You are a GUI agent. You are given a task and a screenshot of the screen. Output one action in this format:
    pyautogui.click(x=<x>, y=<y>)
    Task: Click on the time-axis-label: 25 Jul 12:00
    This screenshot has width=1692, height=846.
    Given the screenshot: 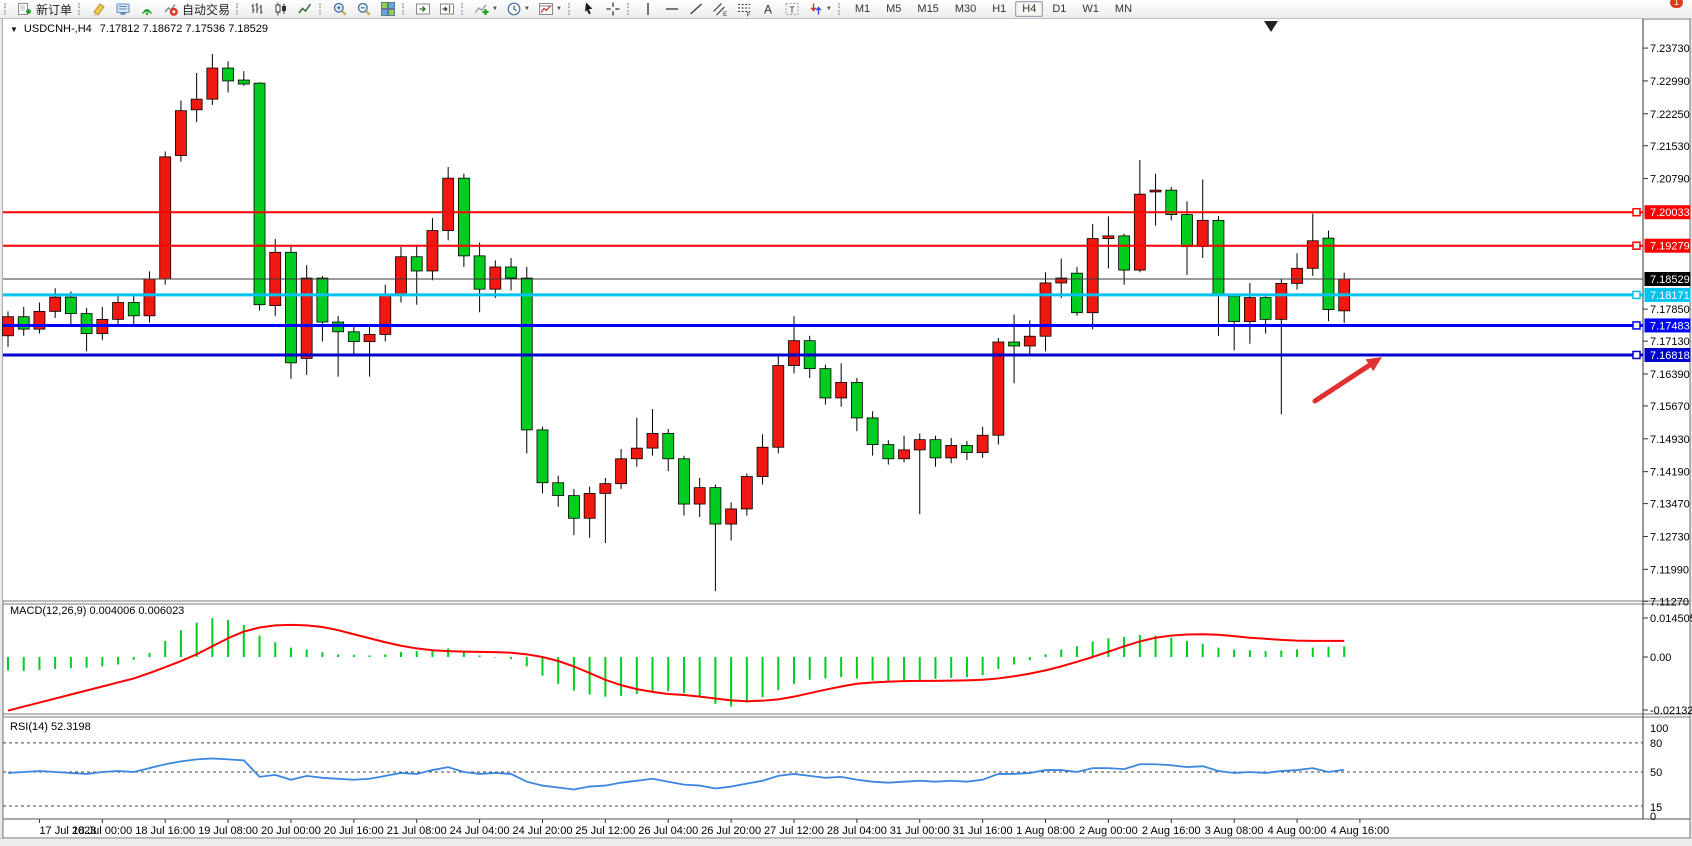 What is the action you would take?
    pyautogui.click(x=605, y=831)
    